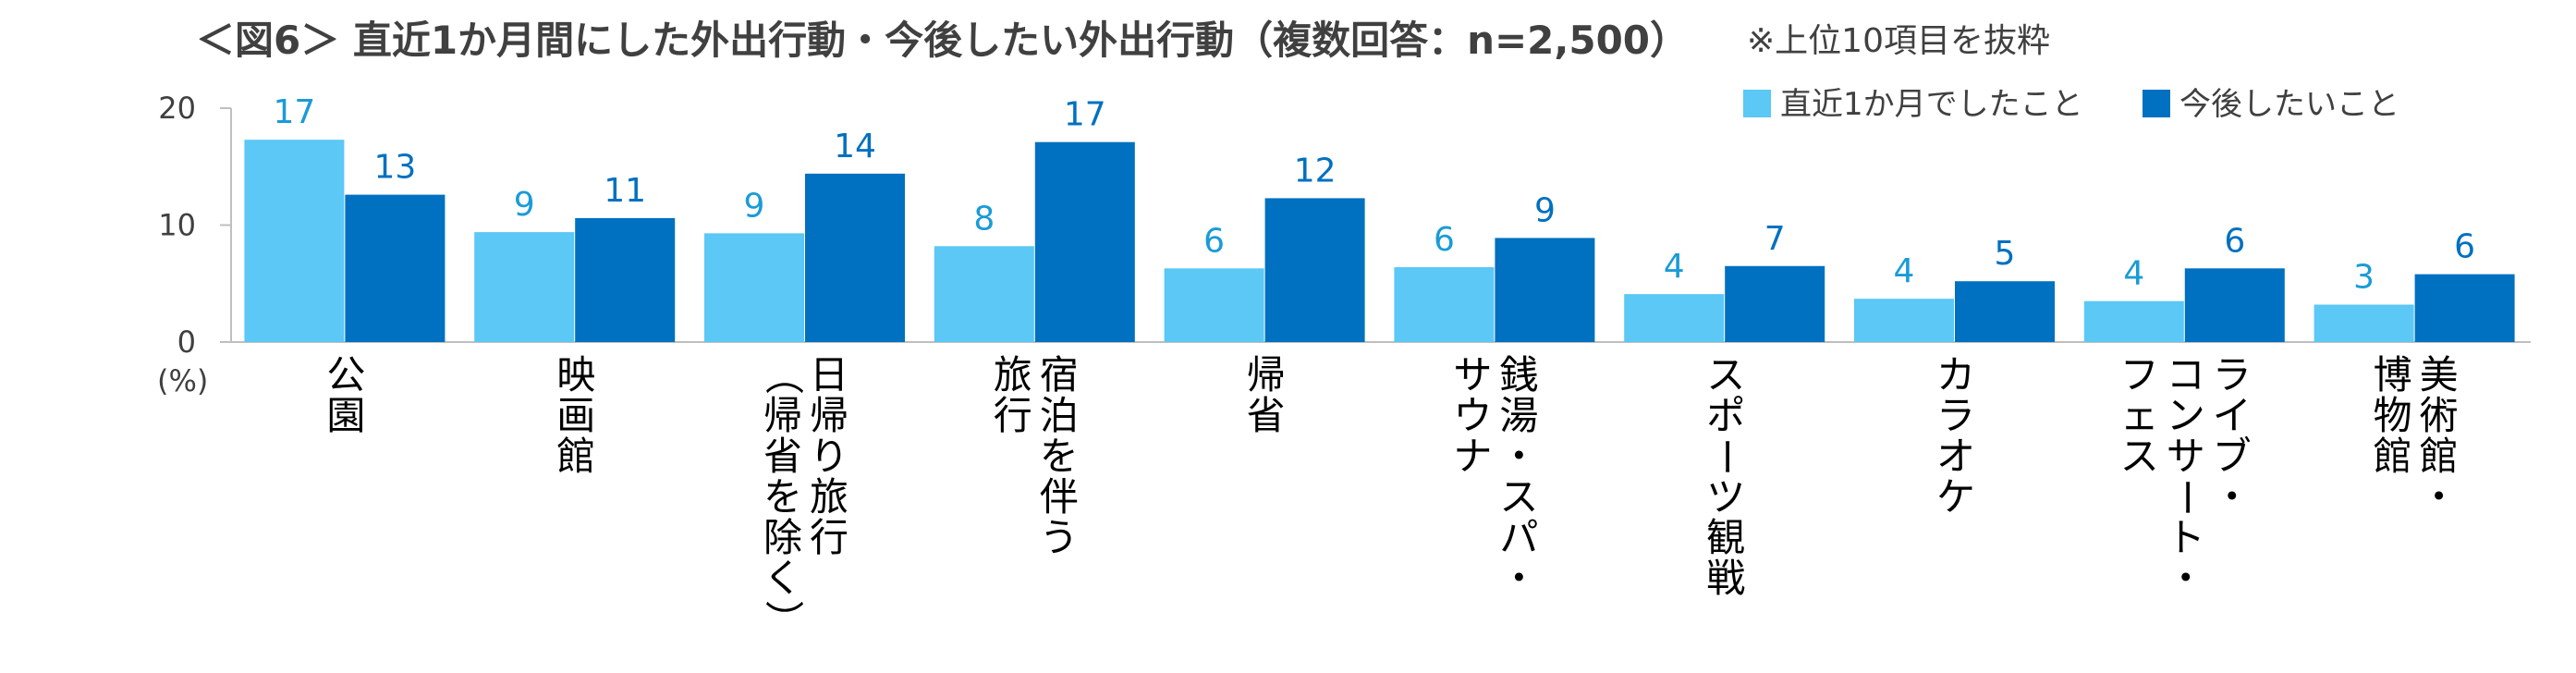 This screenshot has height=673, width=2576. What do you see at coordinates (177, 108) in the screenshot?
I see `y-tick-label: 20` at bounding box center [177, 108].